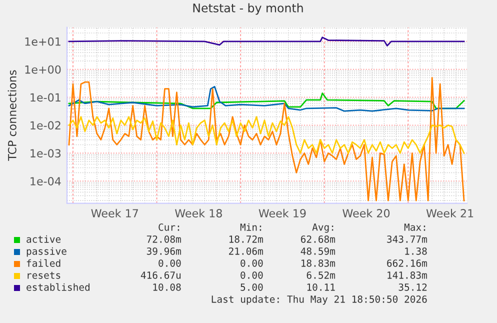  I want to click on y-tick-label: 1e-02, so click(45, 125).